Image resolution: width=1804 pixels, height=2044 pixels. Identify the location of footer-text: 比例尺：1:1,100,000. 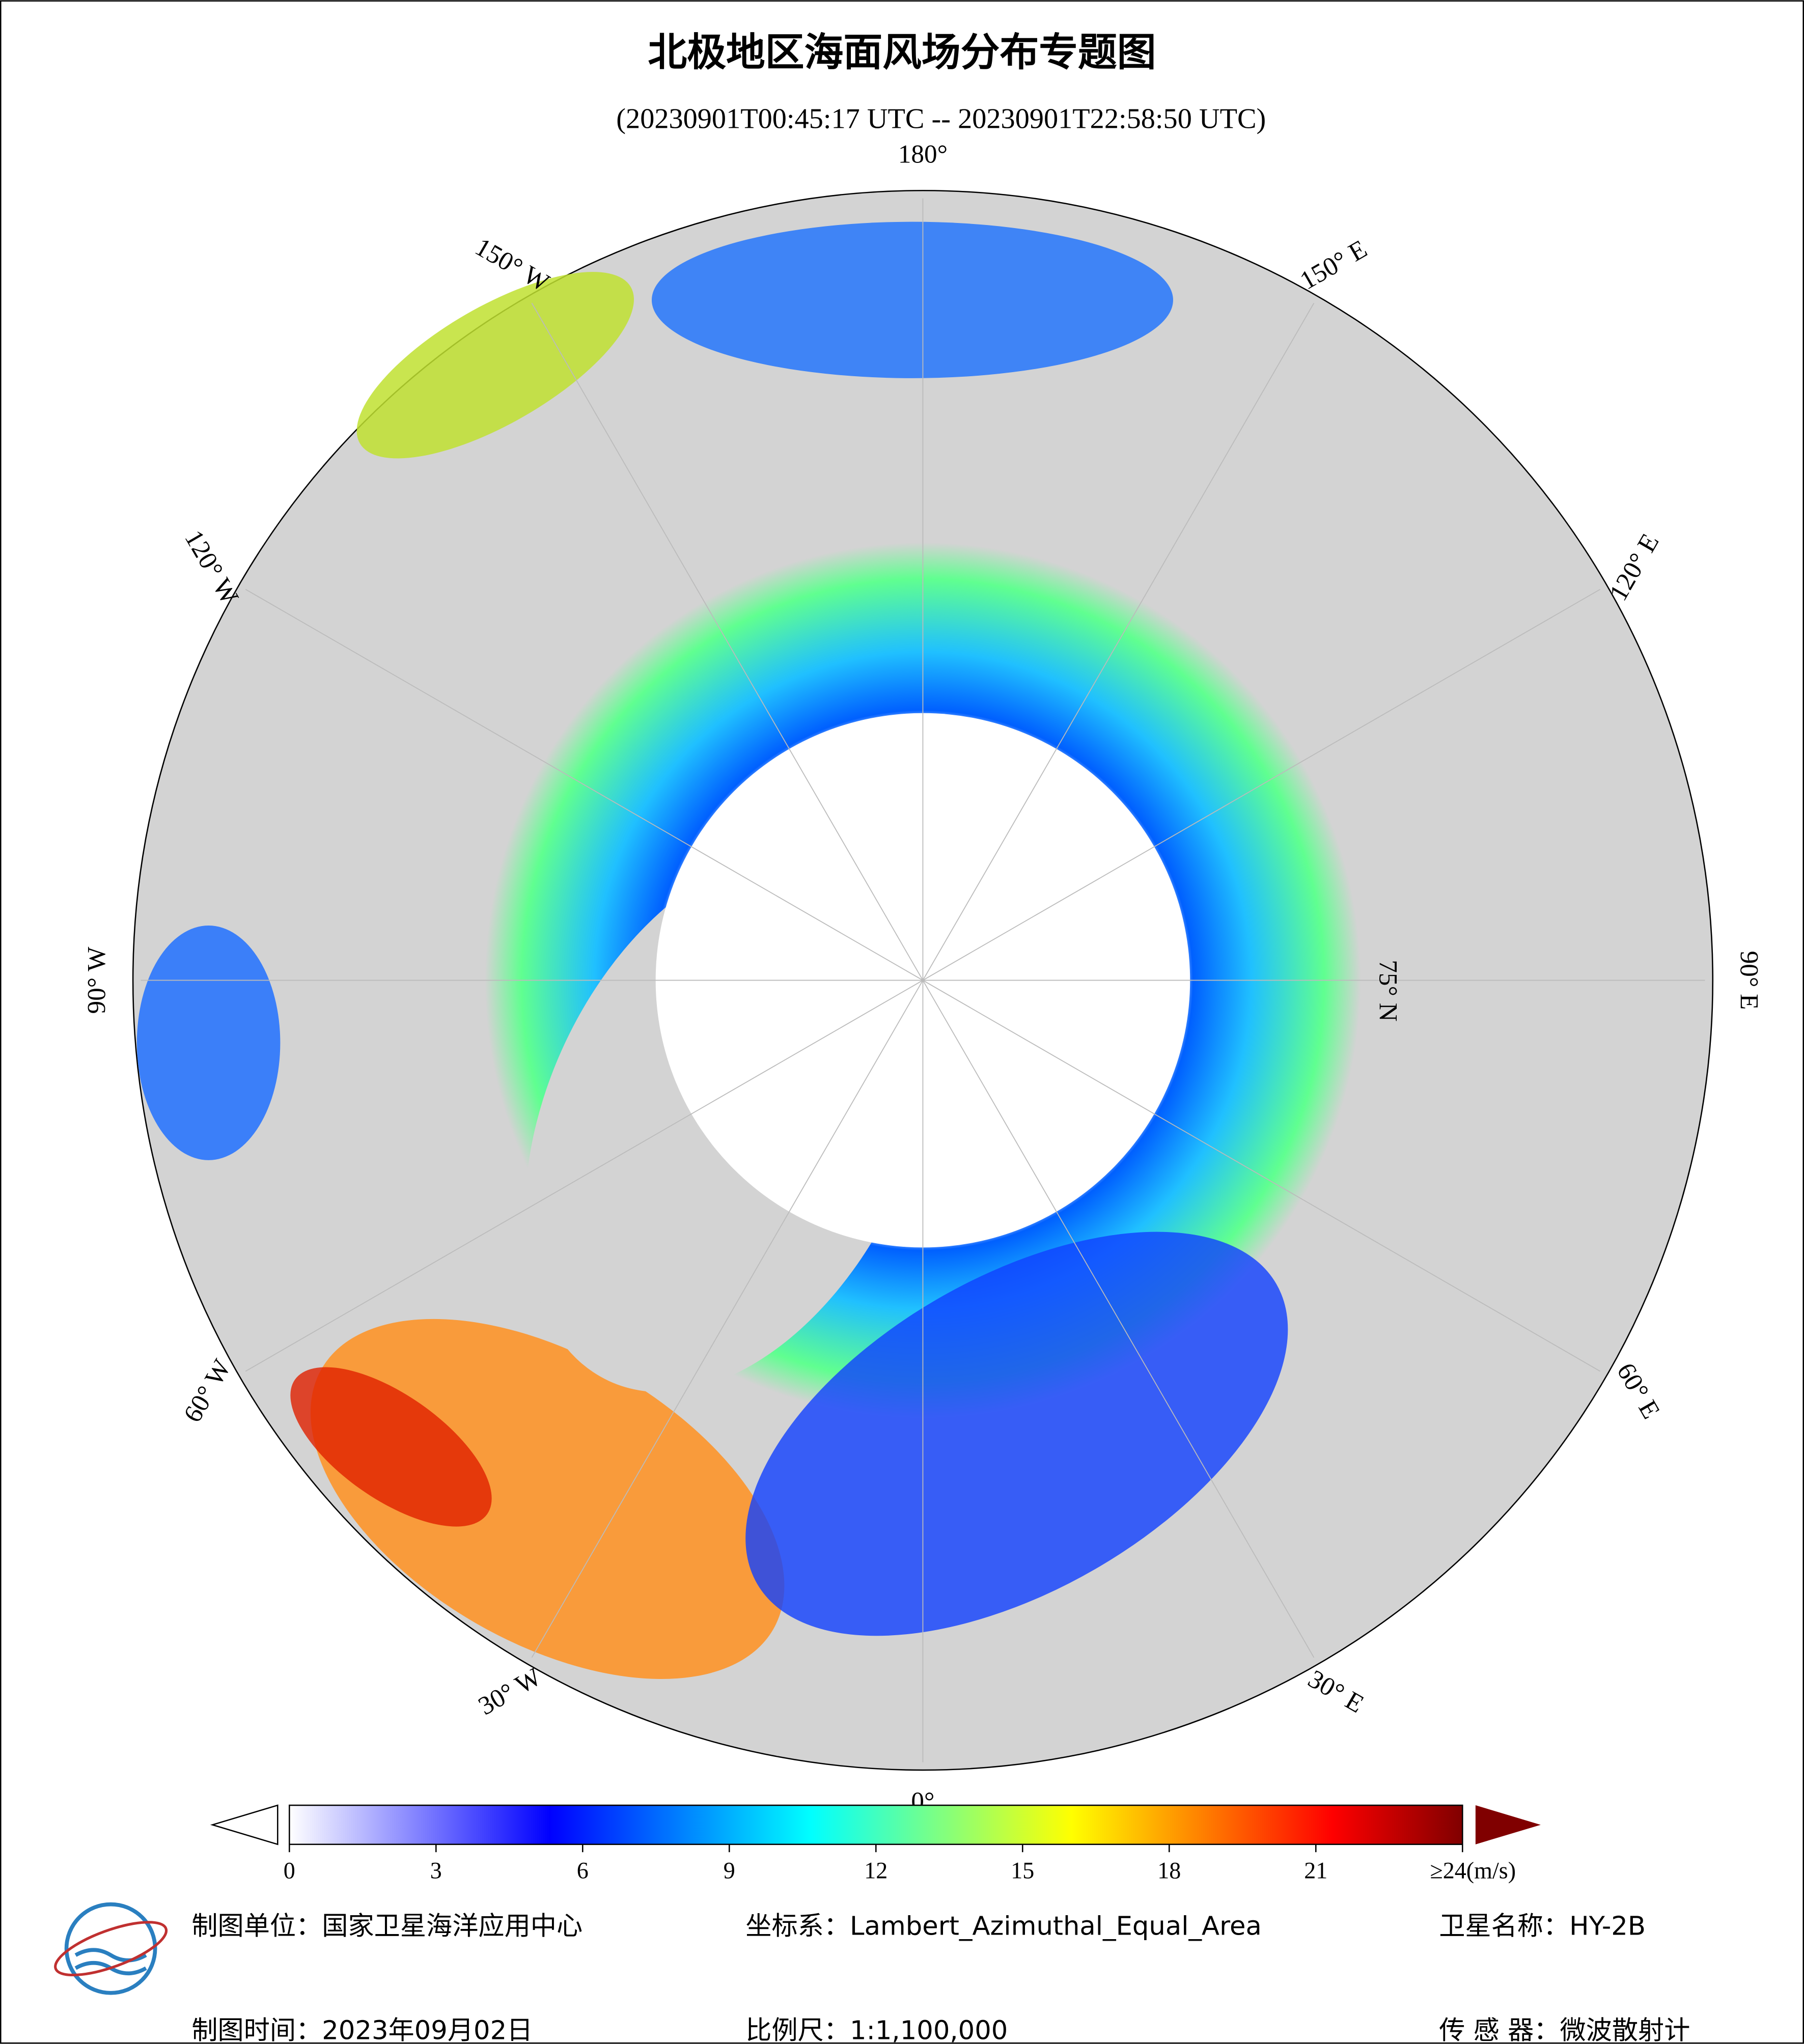
(876, 2029).